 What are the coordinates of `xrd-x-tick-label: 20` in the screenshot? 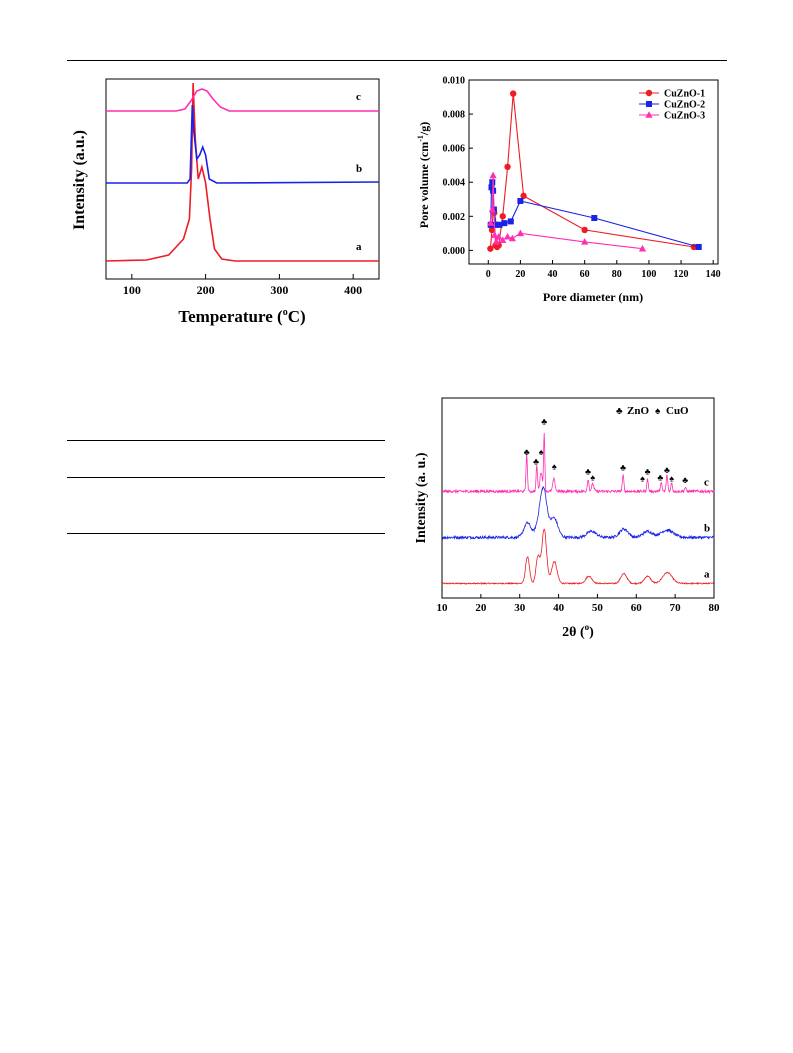 It's located at (481, 608).